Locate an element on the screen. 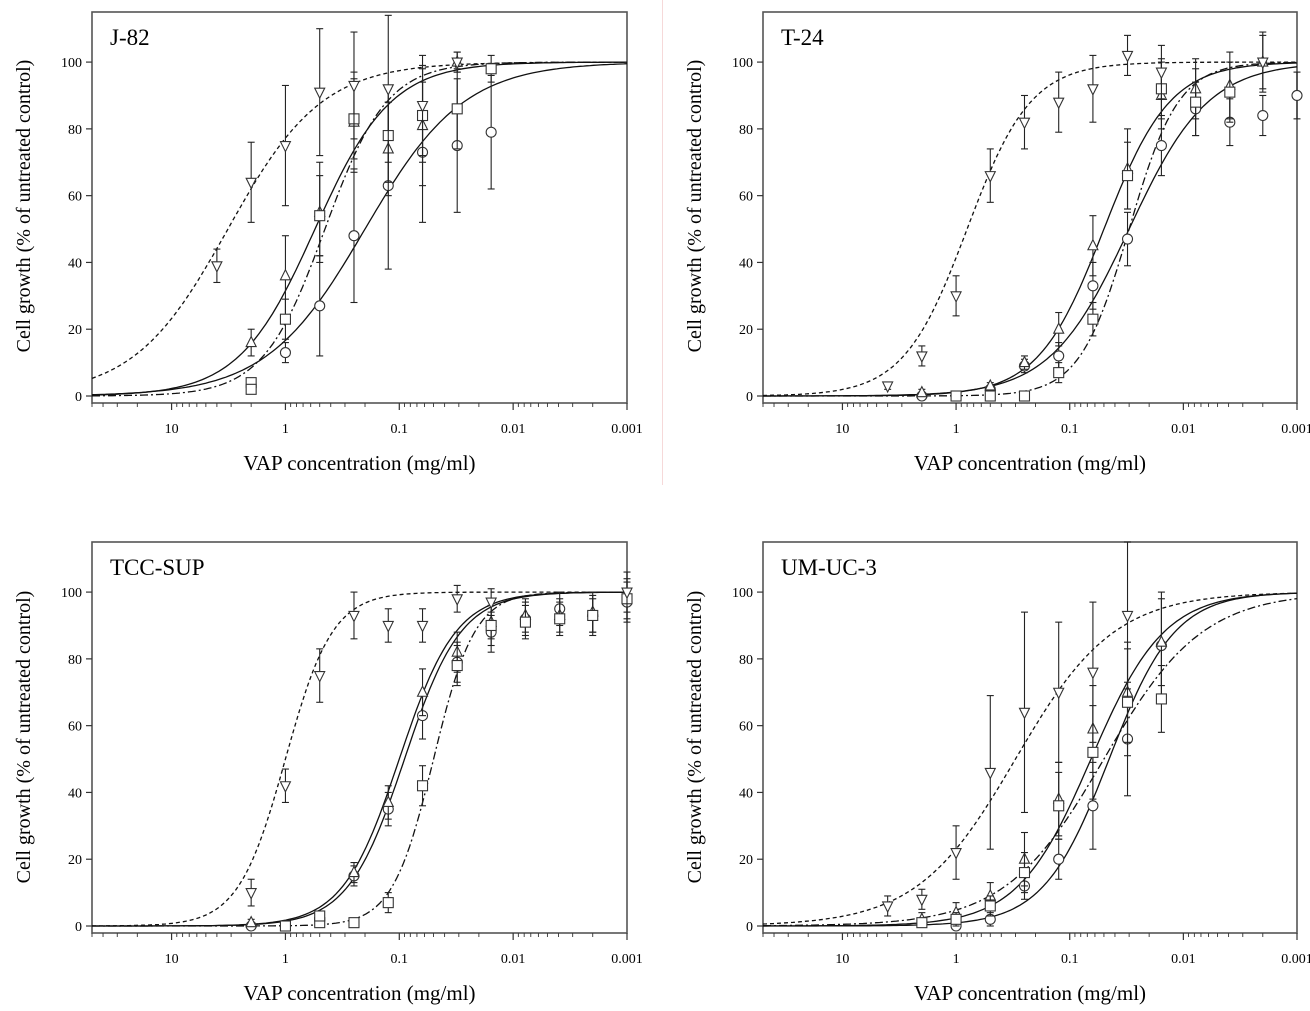  fit-curve-triangle-up is located at coordinates (359, 228).